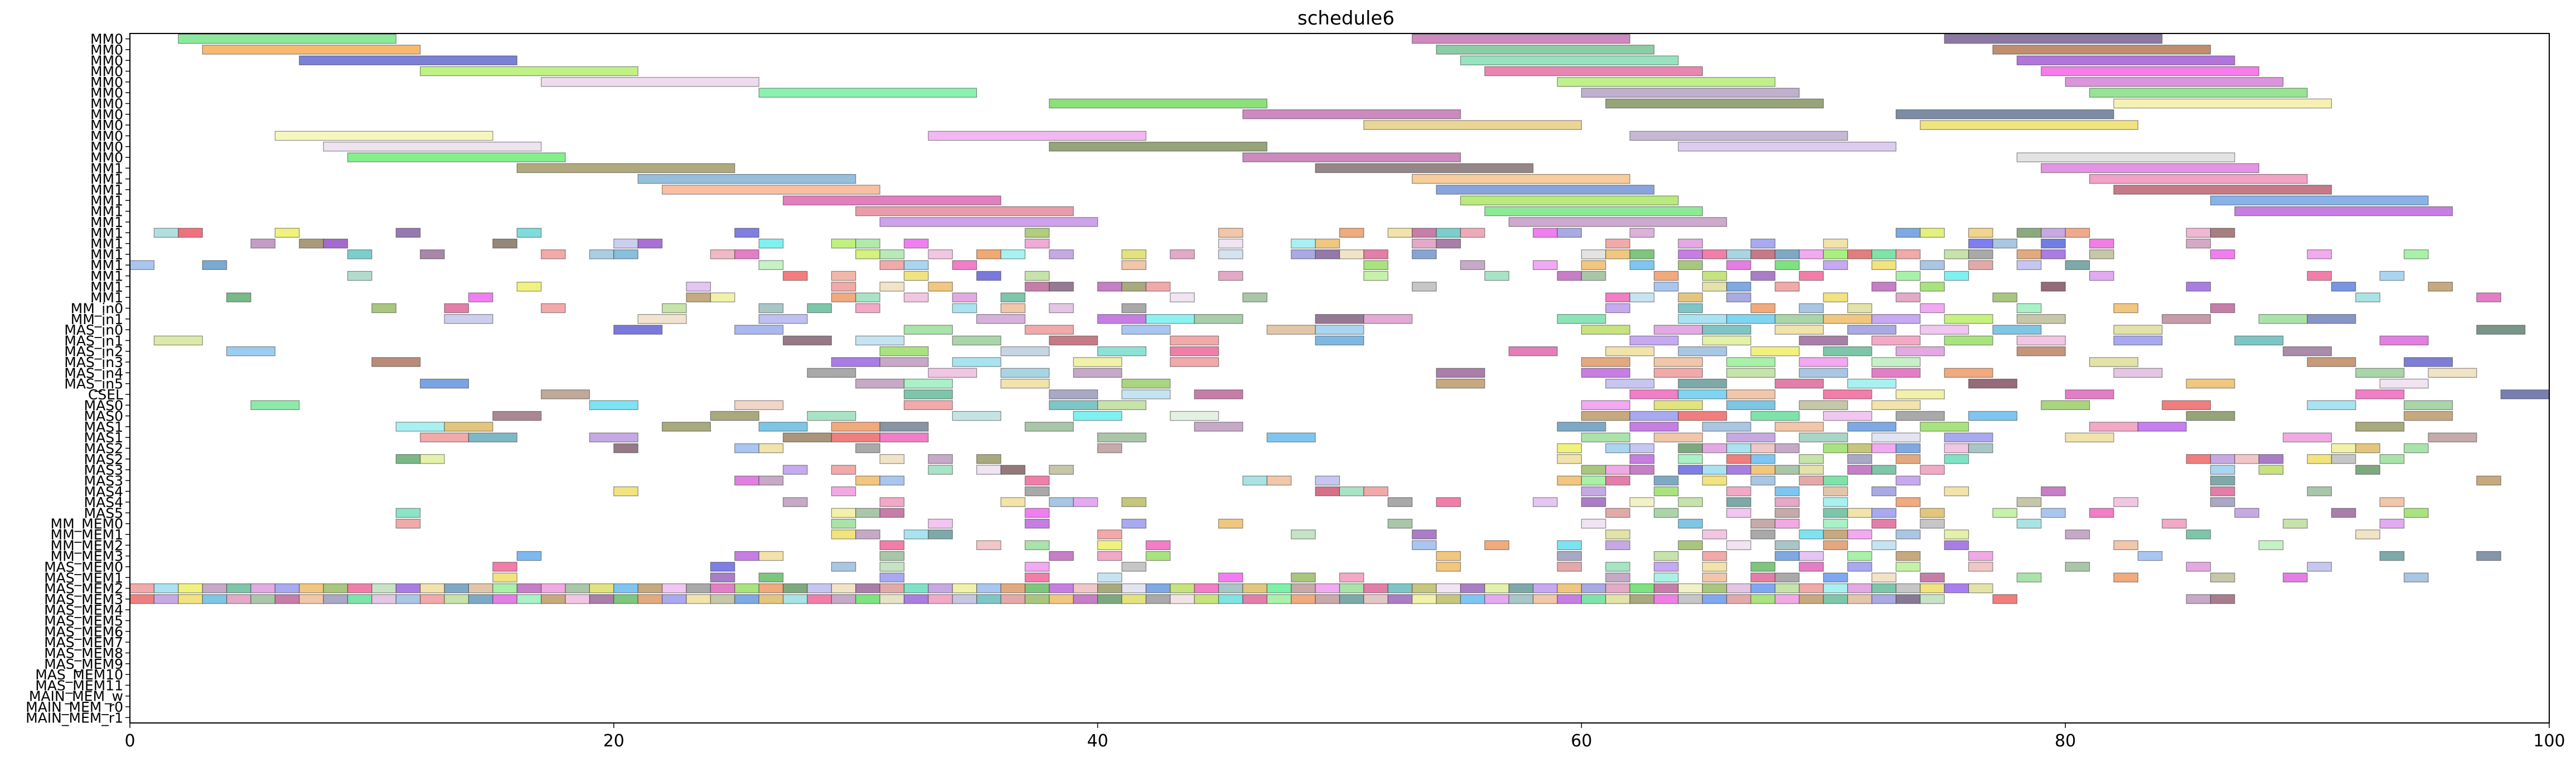 This screenshot has width=2576, height=762. I want to click on y-tick-label-40: MAS3, so click(103, 470).